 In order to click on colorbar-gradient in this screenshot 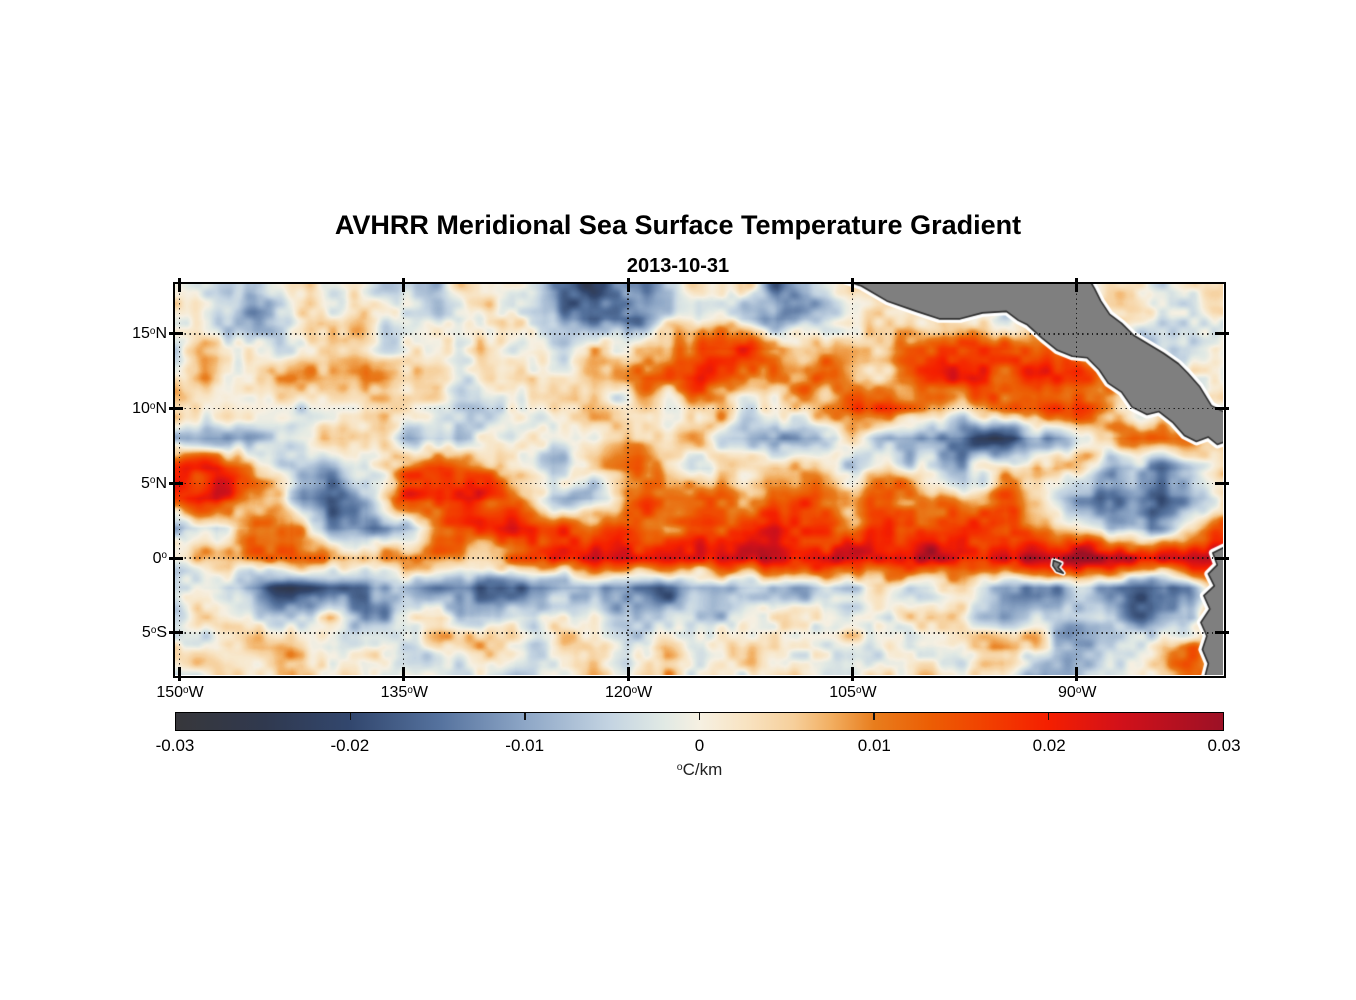, I will do `click(699, 721)`.